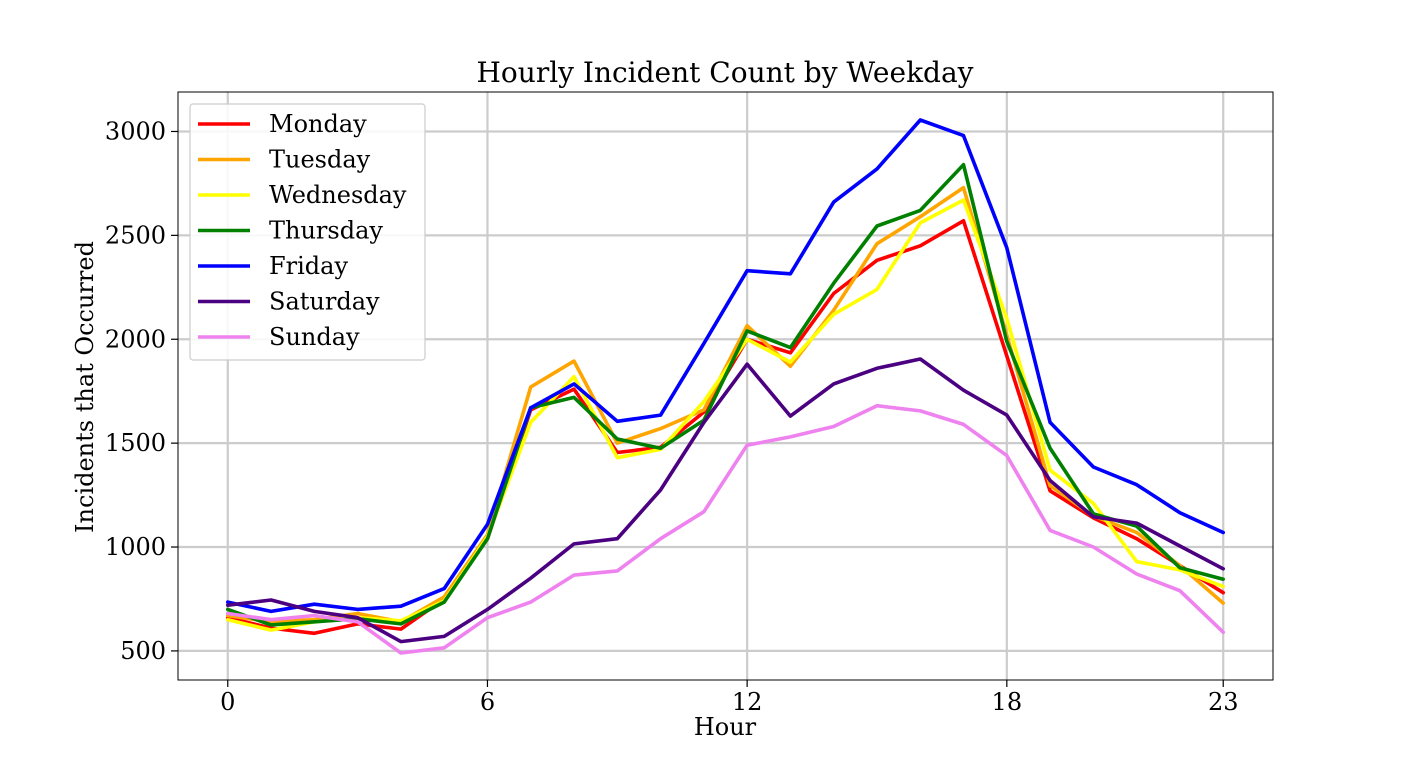 The height and width of the screenshot is (764, 1414). I want to click on legend-label-saturday: Saturday, so click(324, 302).